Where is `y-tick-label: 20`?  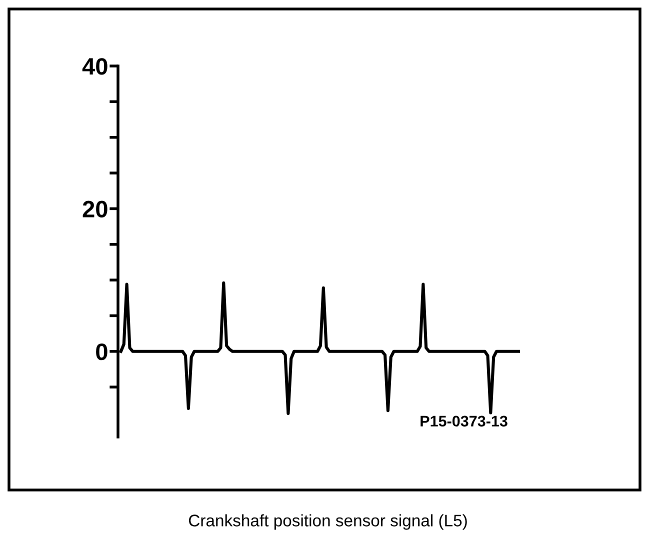 y-tick-label: 20 is located at coordinates (95, 209).